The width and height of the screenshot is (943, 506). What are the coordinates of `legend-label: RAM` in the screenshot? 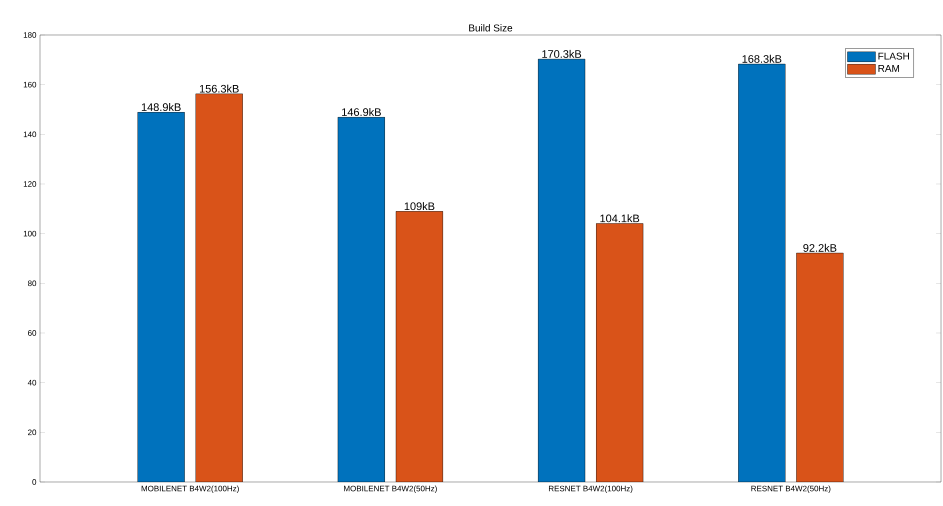 It's located at (888, 68).